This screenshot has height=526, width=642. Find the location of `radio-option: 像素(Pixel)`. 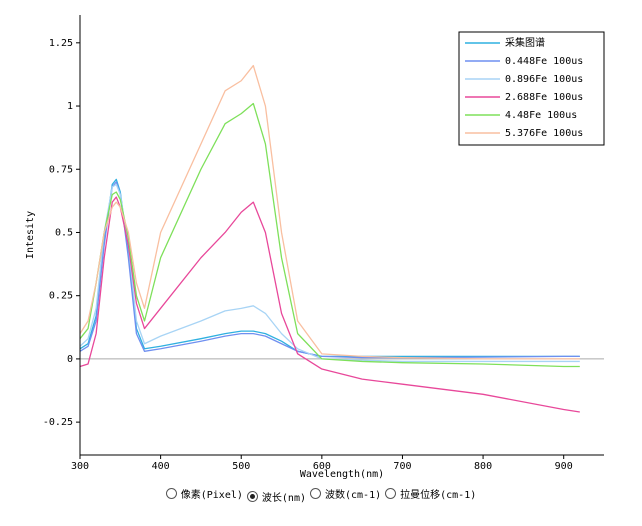

radio-option: 像素(Pixel) is located at coordinates (204, 493).